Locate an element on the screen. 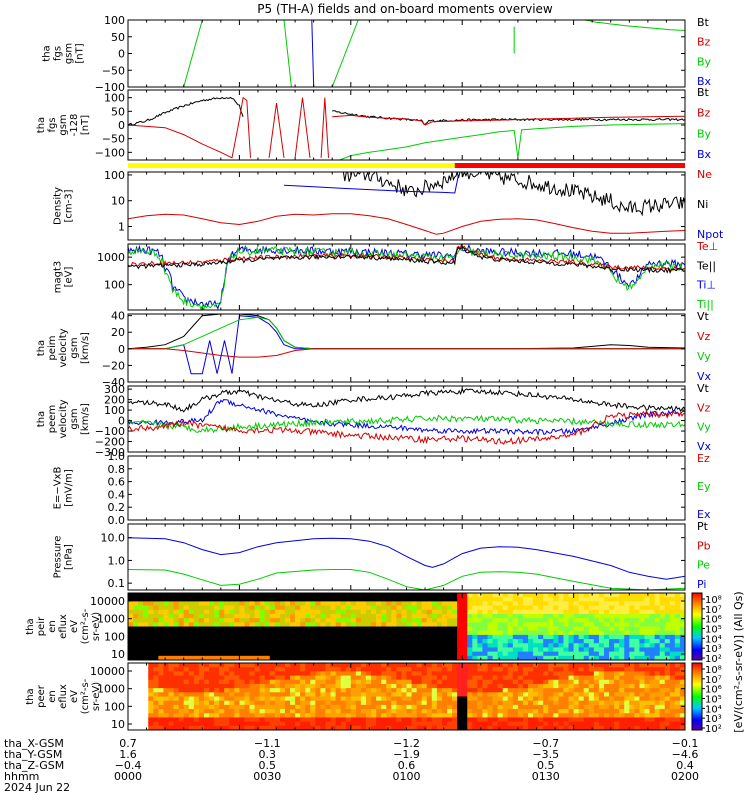  series-Bz-line is located at coordinates (406, 127).